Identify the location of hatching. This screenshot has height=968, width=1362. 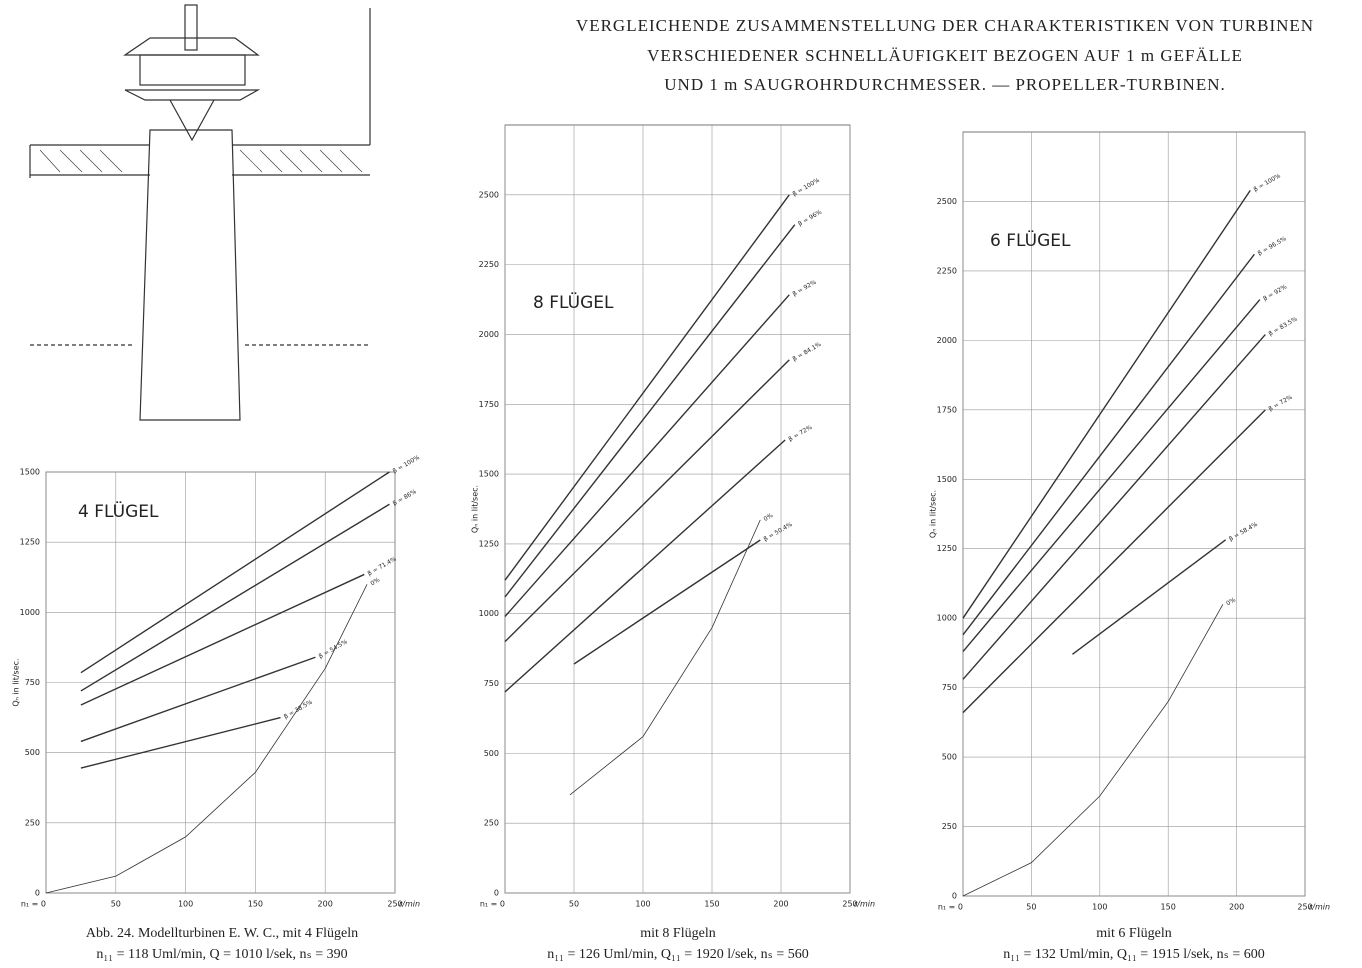
(201, 161).